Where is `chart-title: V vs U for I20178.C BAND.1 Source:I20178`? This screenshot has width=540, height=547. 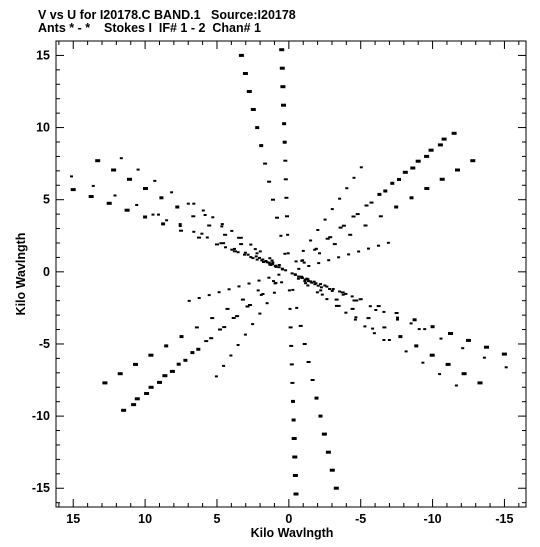 chart-title: V vs U for I20178.C BAND.1 Source:I20178 is located at coordinates (167, 15).